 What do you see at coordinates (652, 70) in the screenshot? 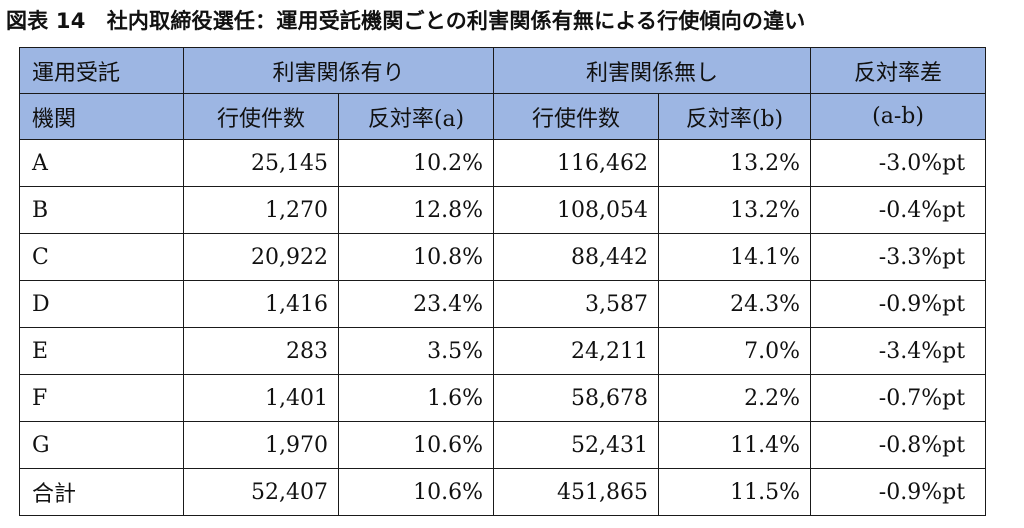
I see `header-without-interest: 利害関係無し` at bounding box center [652, 70].